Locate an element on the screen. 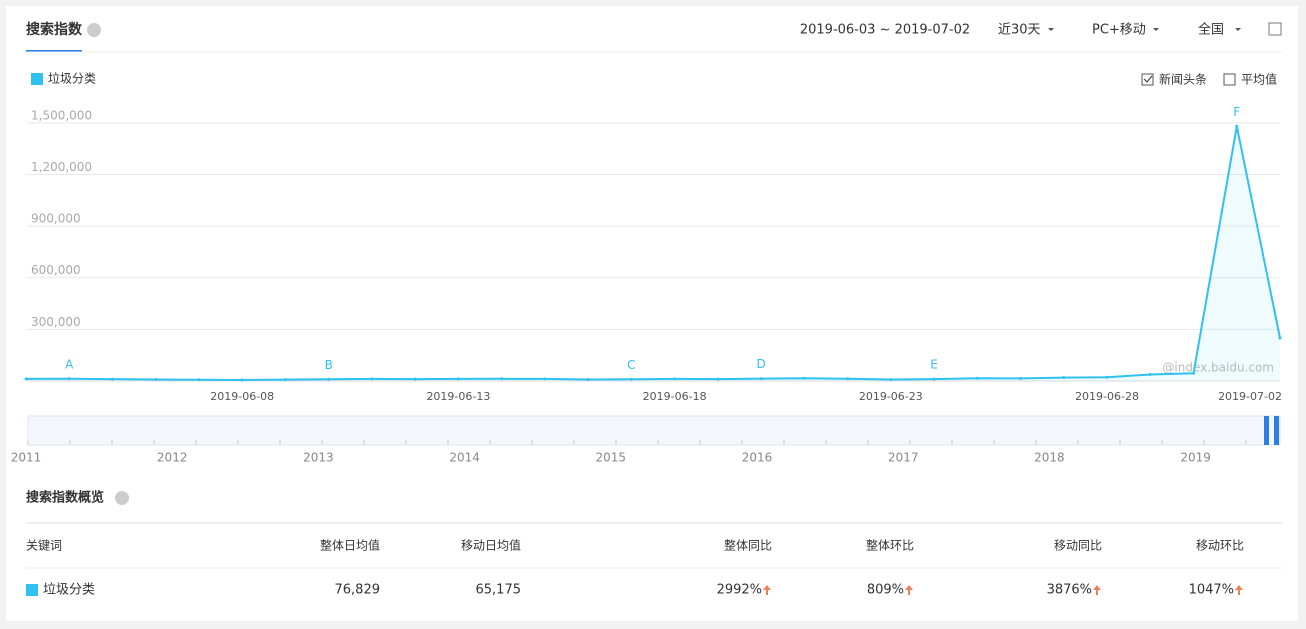 The image size is (1306, 629). annotation: B is located at coordinates (329, 365).